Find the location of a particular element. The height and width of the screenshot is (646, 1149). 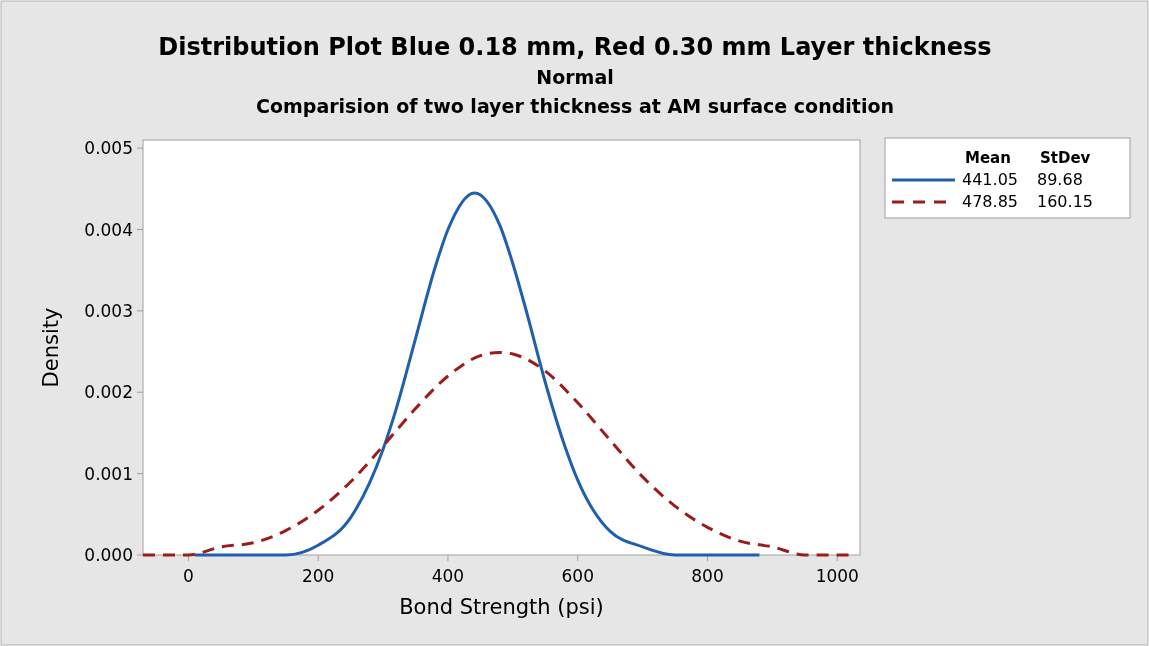

x-tick-label: 800 is located at coordinates (707, 576).